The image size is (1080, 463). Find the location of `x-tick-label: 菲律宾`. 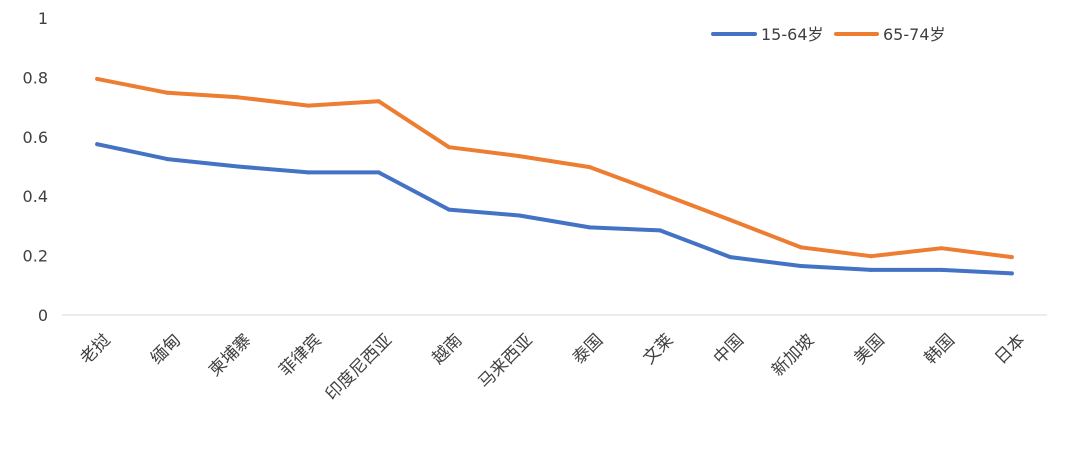

x-tick-label: 菲律宾 is located at coordinates (301, 355).